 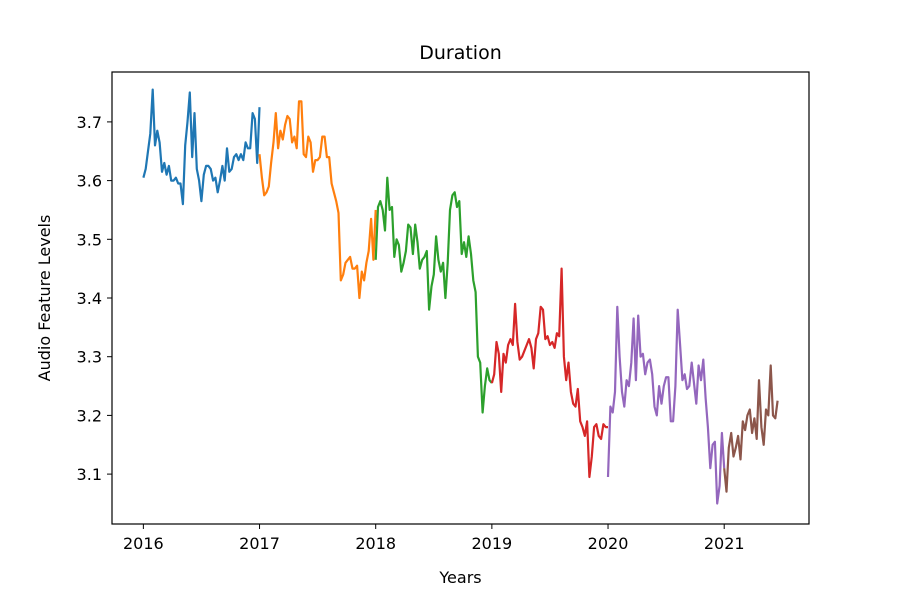 I want to click on x-tick-label: 2017, so click(x=259, y=543).